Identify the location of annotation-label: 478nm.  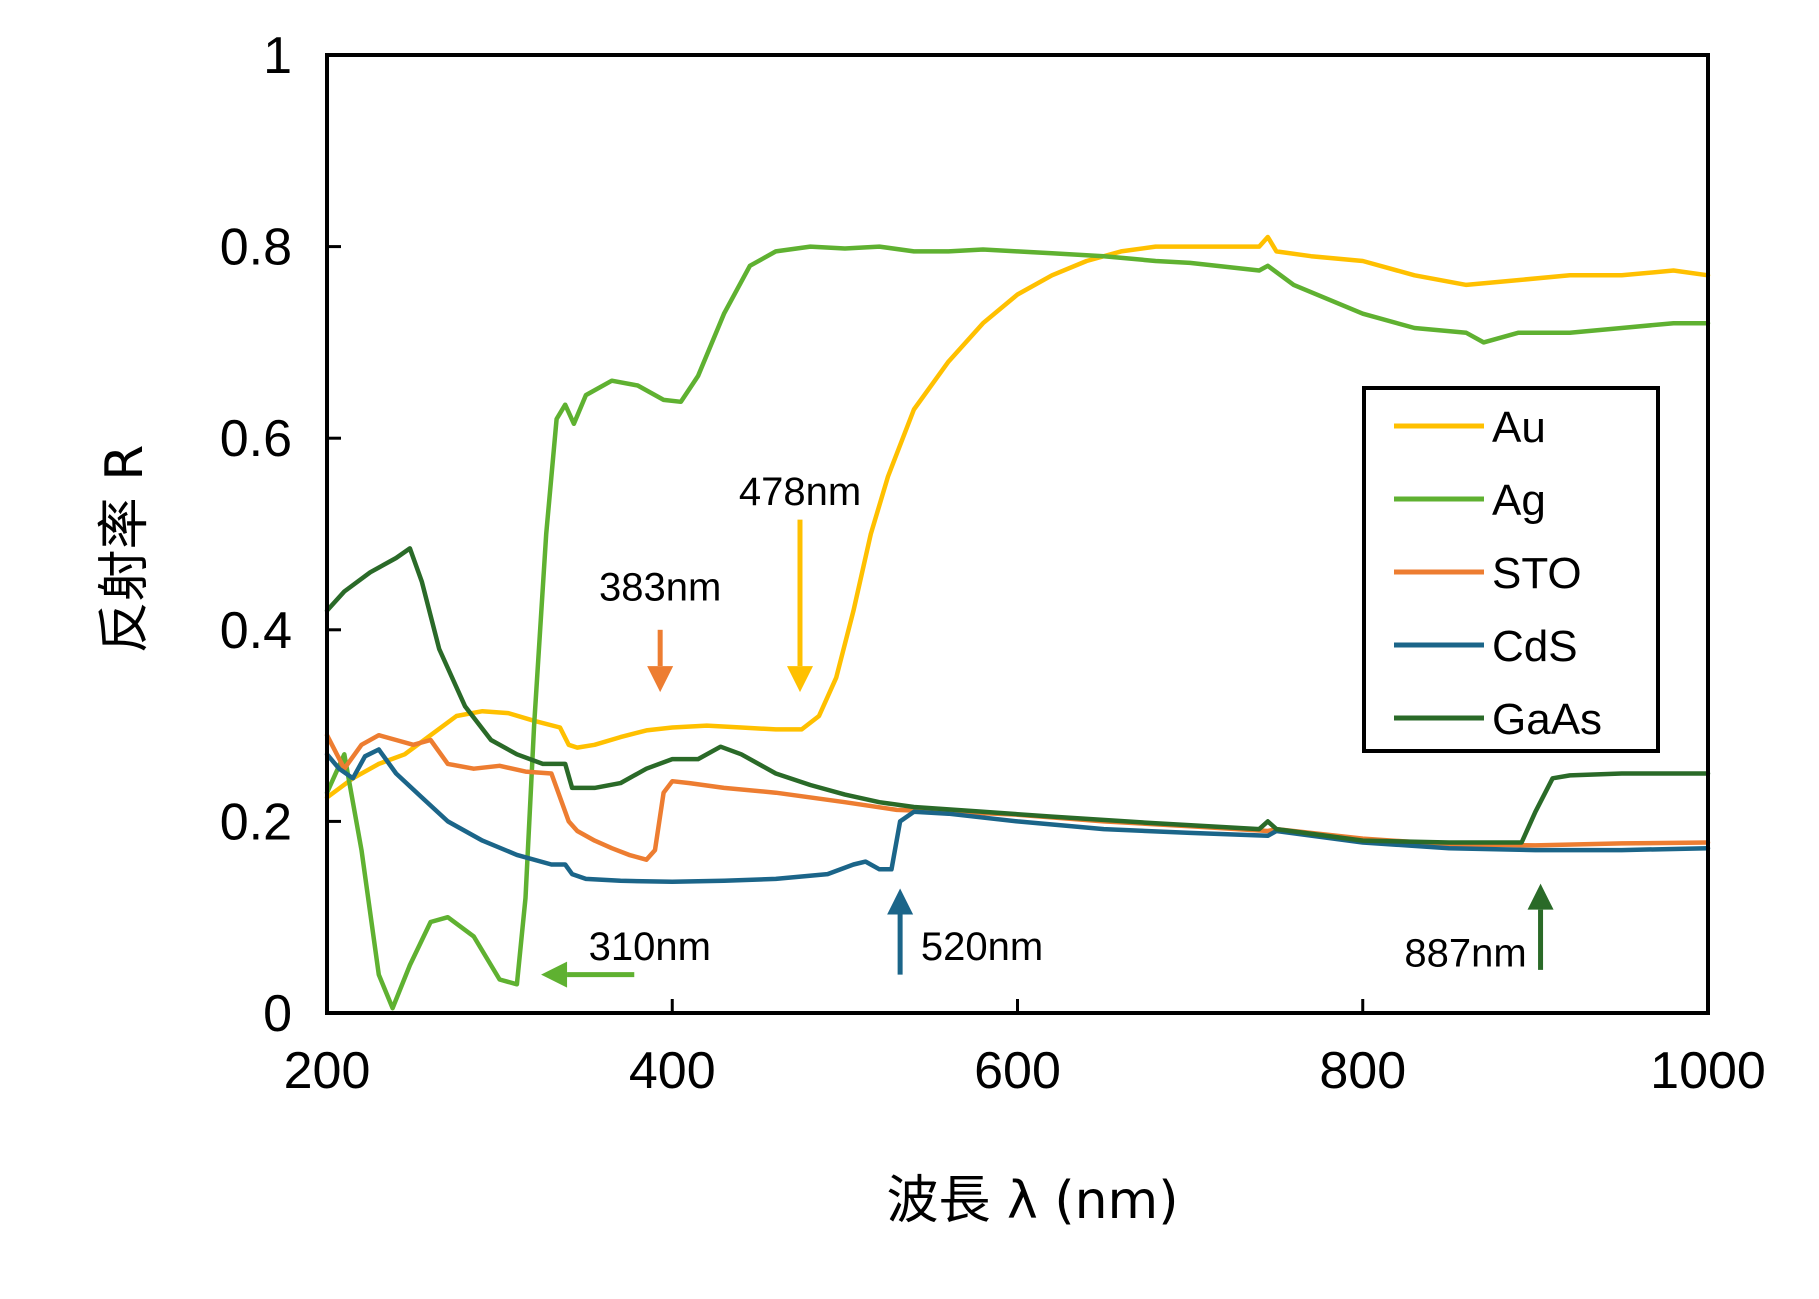
(800, 492).